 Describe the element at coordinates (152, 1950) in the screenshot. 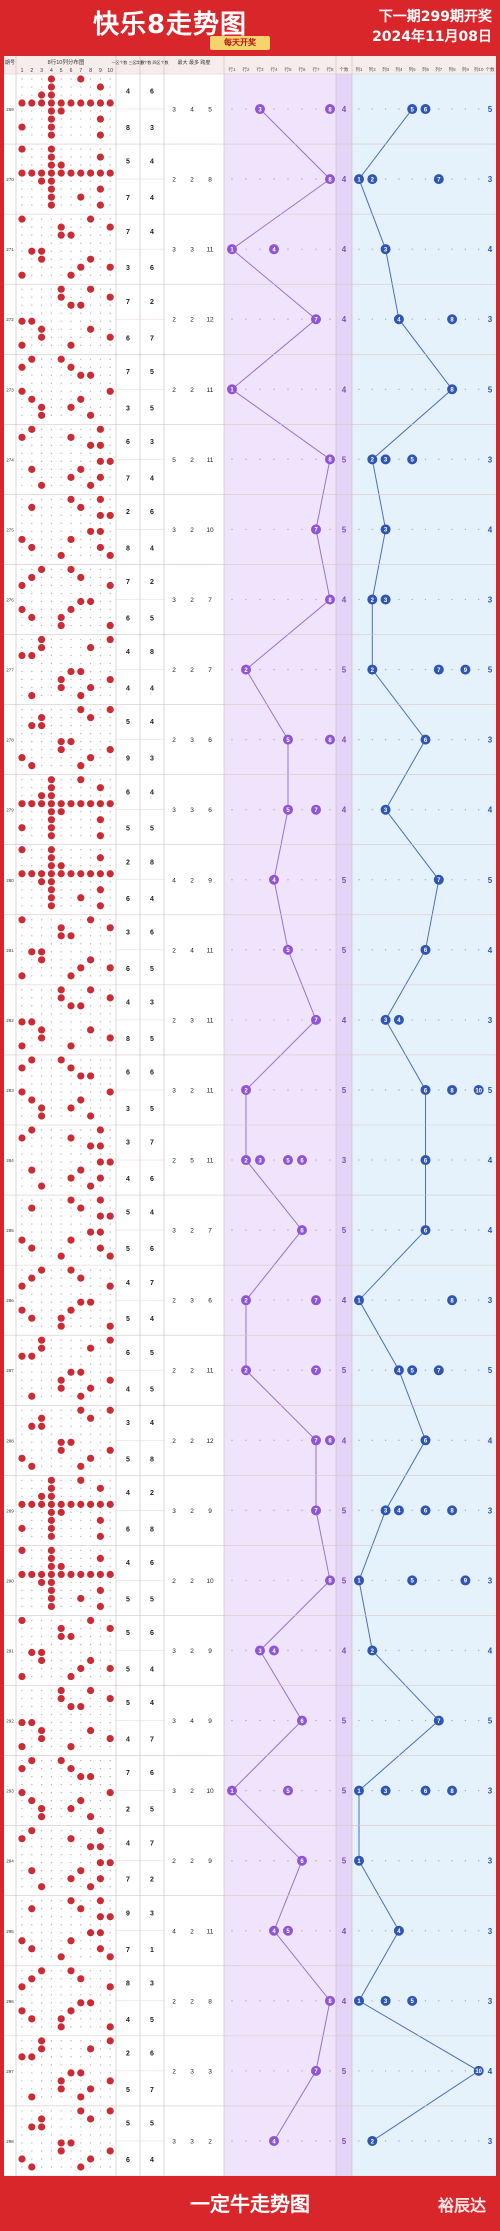

I see `zone-four-count: 1` at that location.